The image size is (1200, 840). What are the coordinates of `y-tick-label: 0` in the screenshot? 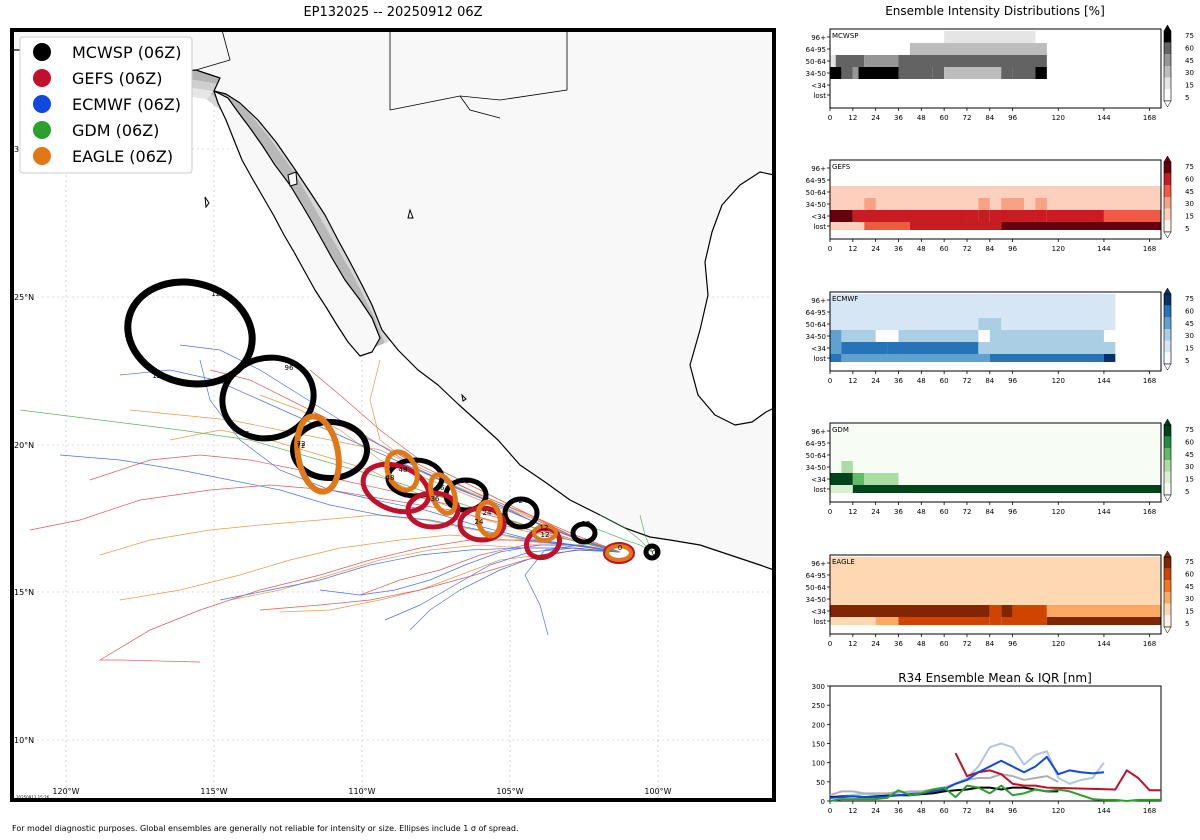 It's located at (823, 802).